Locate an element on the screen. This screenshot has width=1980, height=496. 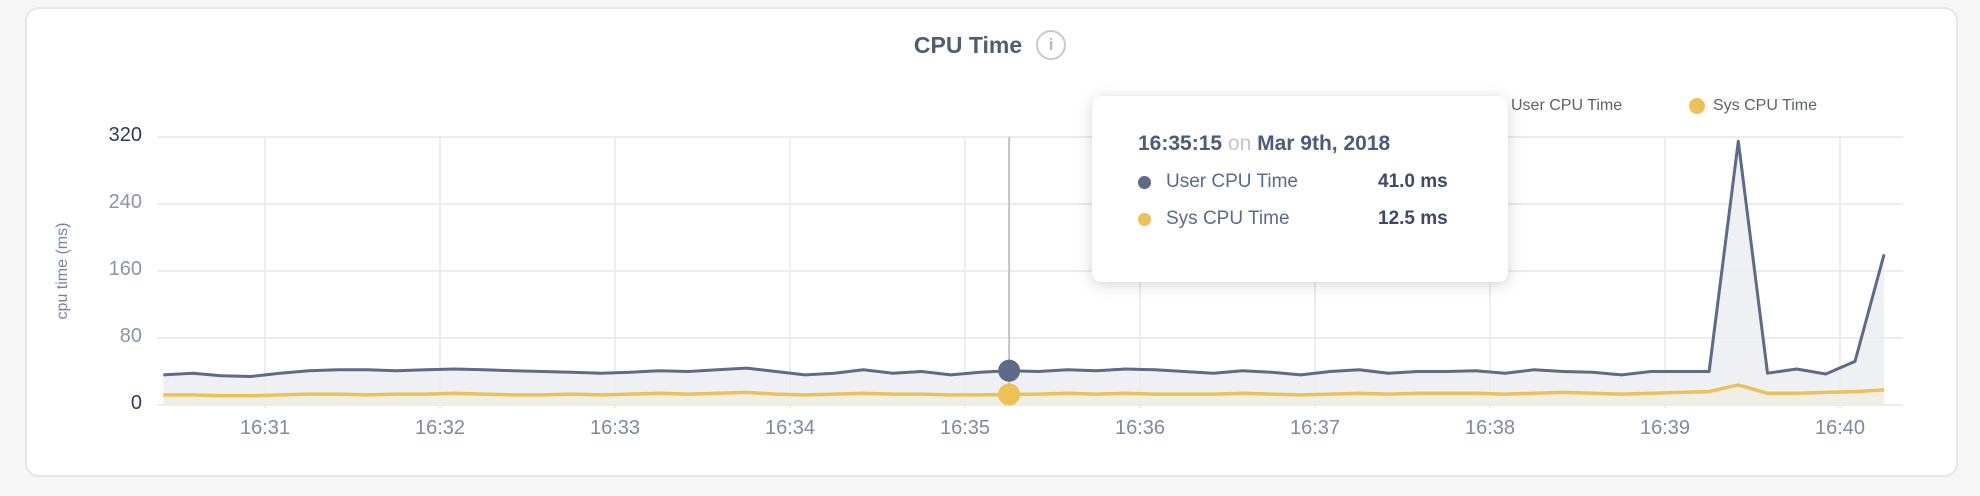
tooltip-date: Mar 9th, 2018 is located at coordinates (1324, 143).